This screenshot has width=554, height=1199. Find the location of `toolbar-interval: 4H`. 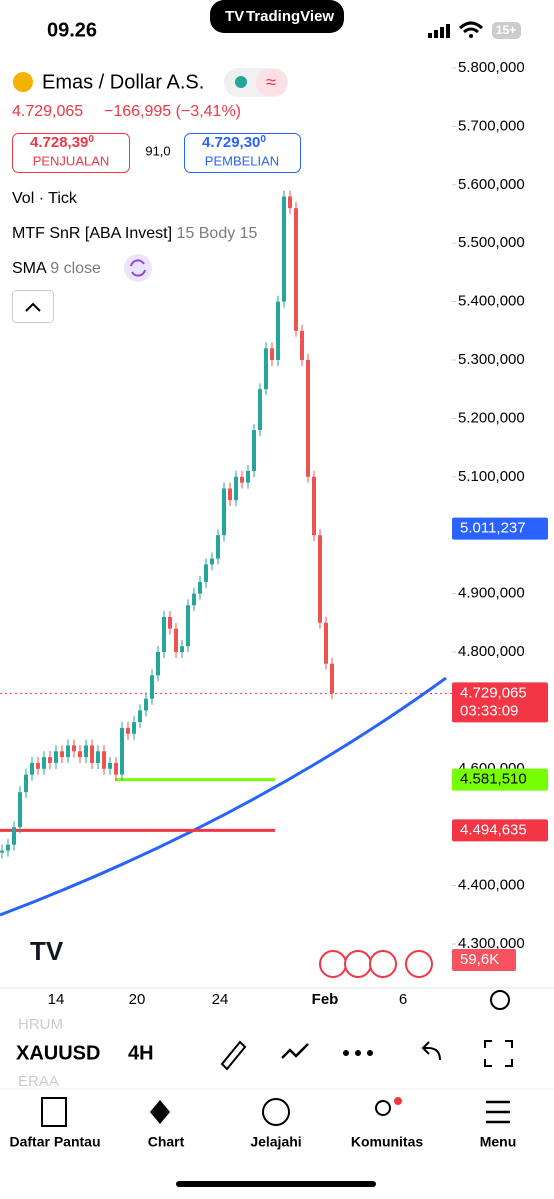

toolbar-interval: 4H is located at coordinates (141, 1053).